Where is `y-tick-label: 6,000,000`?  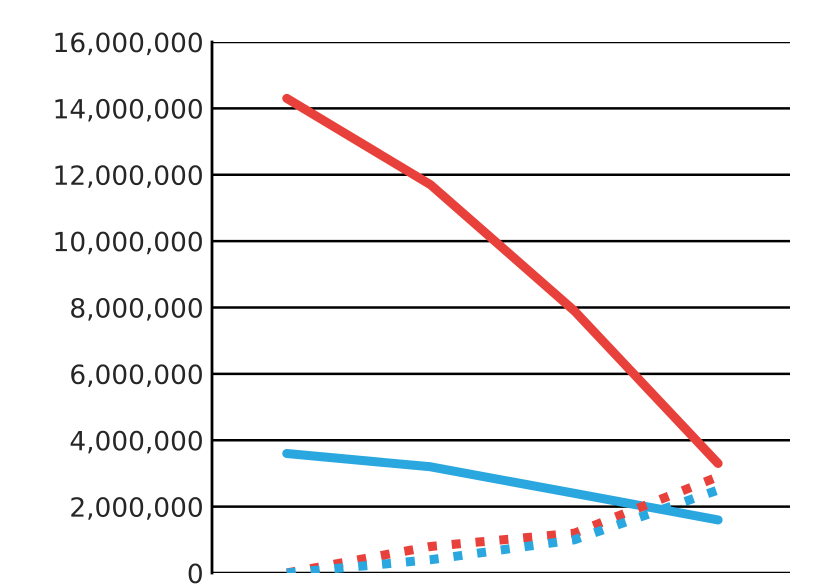
y-tick-label: 6,000,000 is located at coordinates (136, 375).